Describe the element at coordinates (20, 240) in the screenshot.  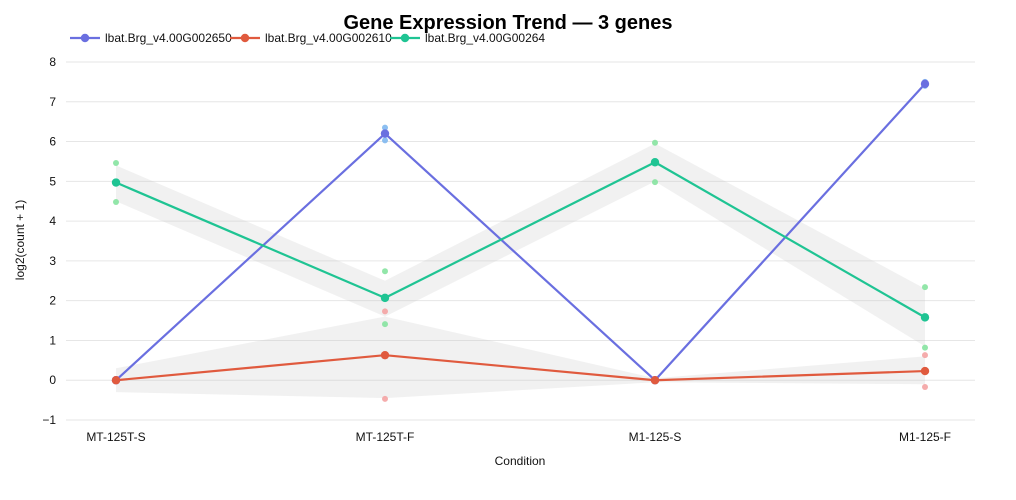
I see `y-axis-label: log2(count + 1)` at that location.